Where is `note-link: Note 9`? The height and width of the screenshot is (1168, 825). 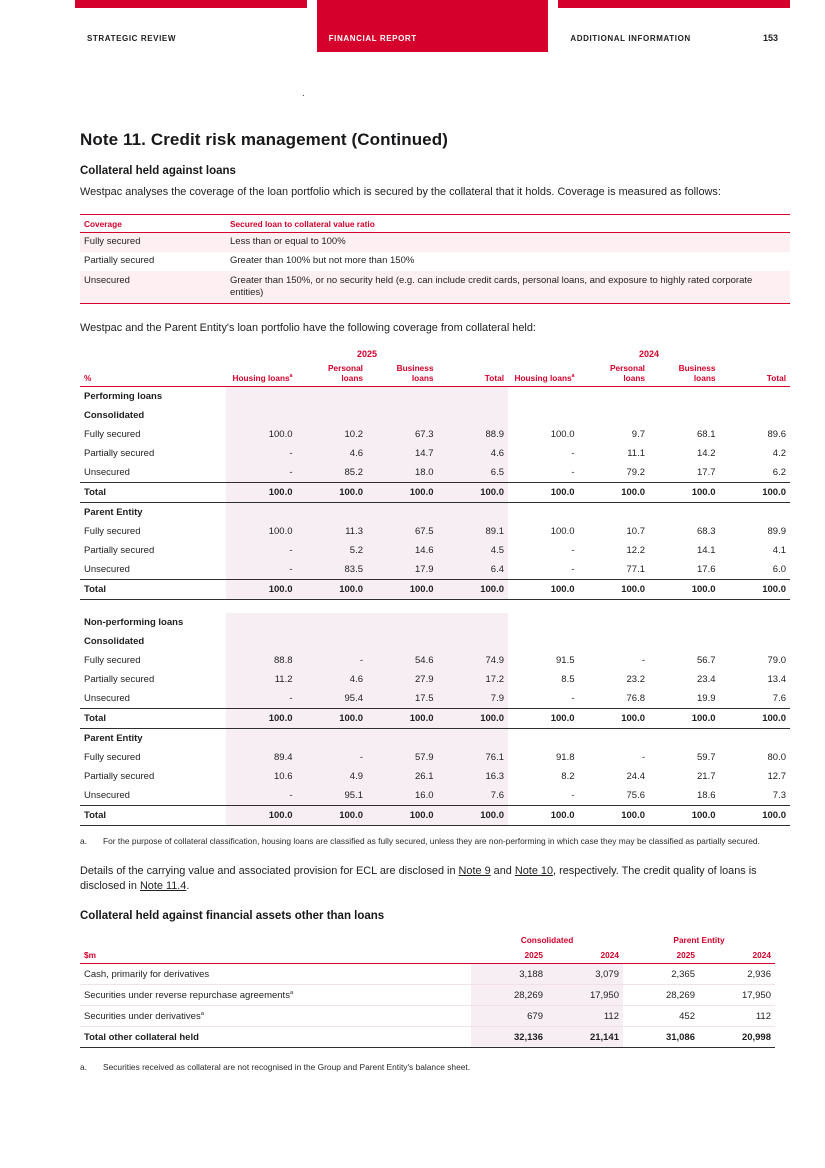
note-link: Note 9 is located at coordinates (474, 871).